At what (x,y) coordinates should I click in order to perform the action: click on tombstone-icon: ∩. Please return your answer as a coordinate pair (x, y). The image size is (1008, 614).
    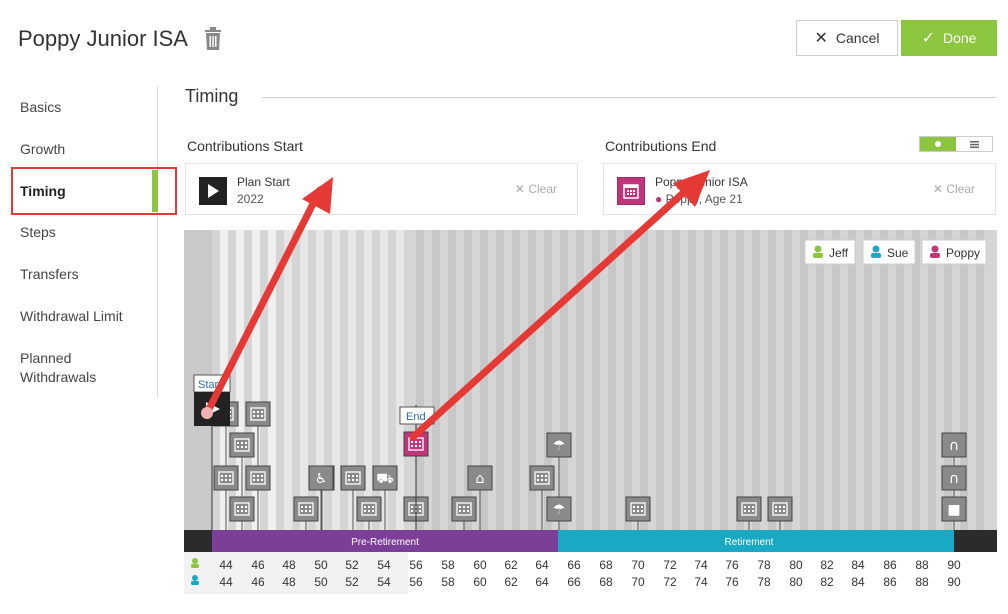
    Looking at the image, I should click on (954, 479).